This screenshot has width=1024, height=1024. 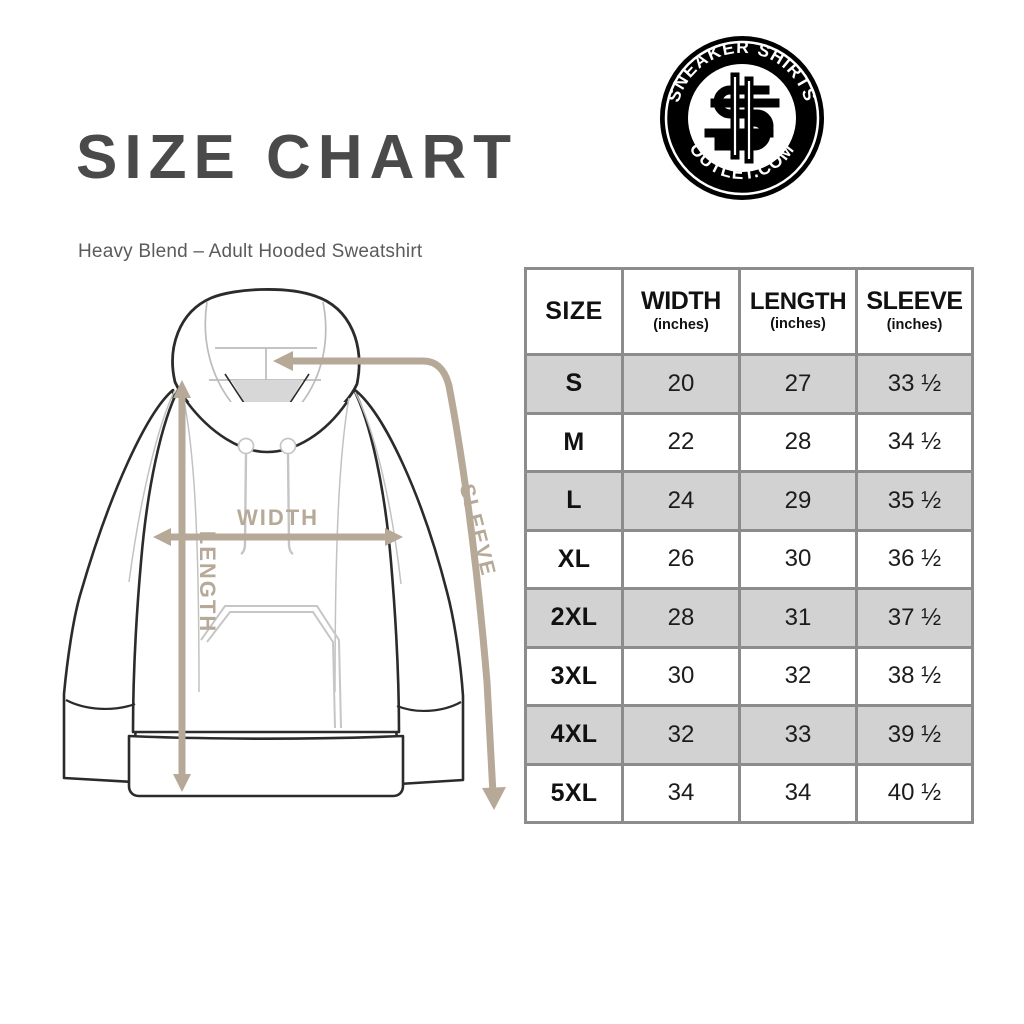 I want to click on row-length-value: 30, so click(x=798, y=559).